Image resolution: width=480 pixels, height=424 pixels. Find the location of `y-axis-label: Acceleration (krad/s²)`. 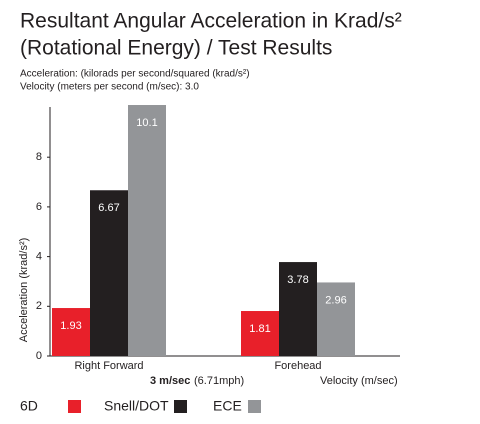

y-axis-label: Acceleration (krad/s²) is located at coordinates (24, 290).